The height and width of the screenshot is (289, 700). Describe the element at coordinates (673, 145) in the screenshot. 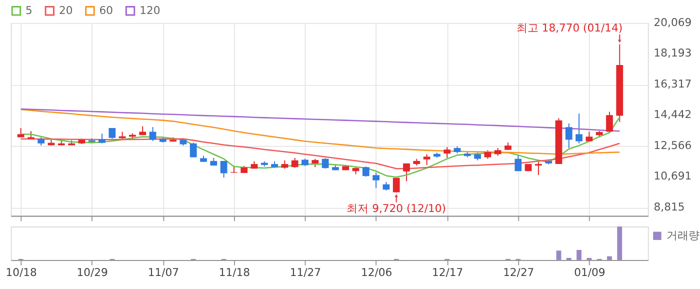

I see `y-tick-label: 12,566` at that location.